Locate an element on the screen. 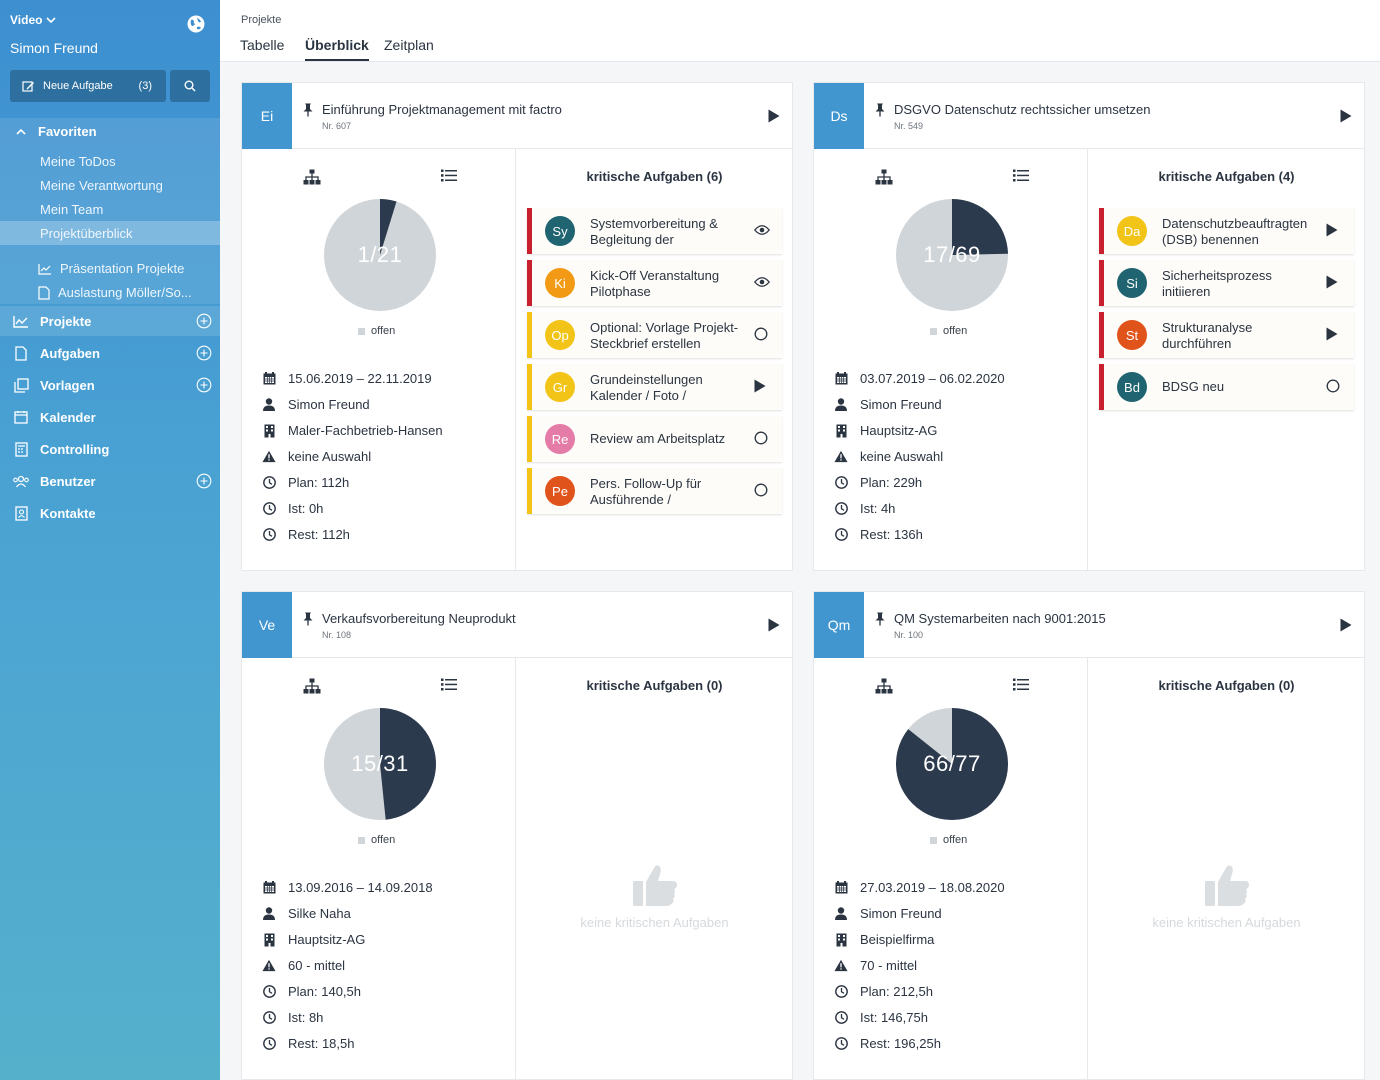  add-project-icon is located at coordinates (204, 321).